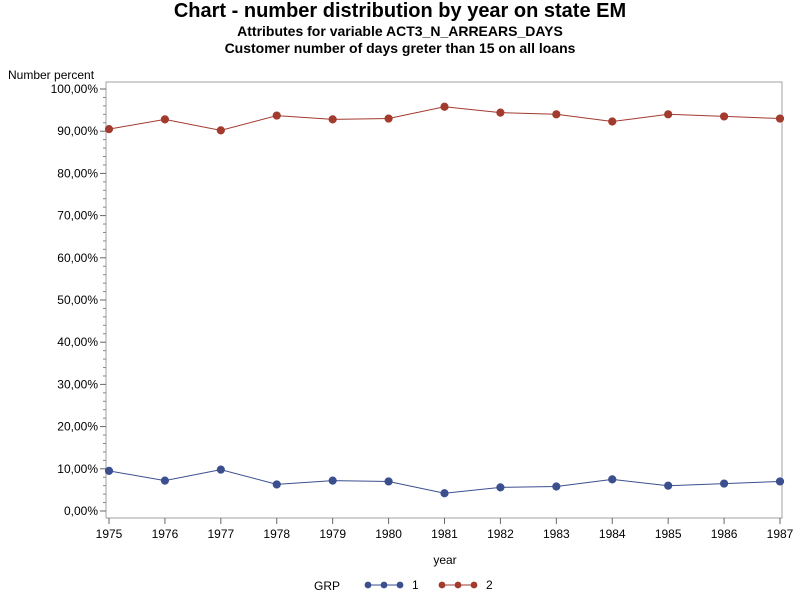 This screenshot has height=600, width=800. Describe the element at coordinates (220, 534) in the screenshot. I see `x-tick-label: 1977` at that location.